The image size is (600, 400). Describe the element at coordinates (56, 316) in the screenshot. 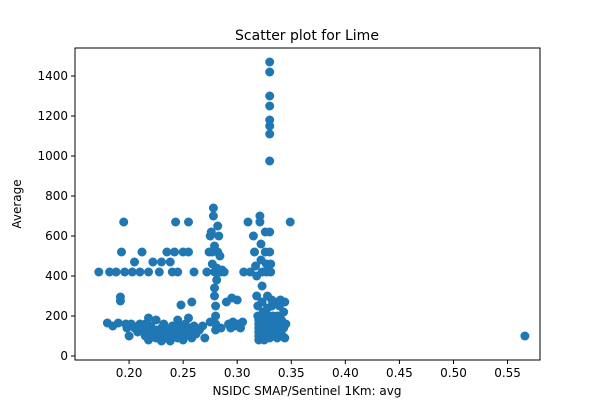

I see `y-tick-label: 200` at that location.